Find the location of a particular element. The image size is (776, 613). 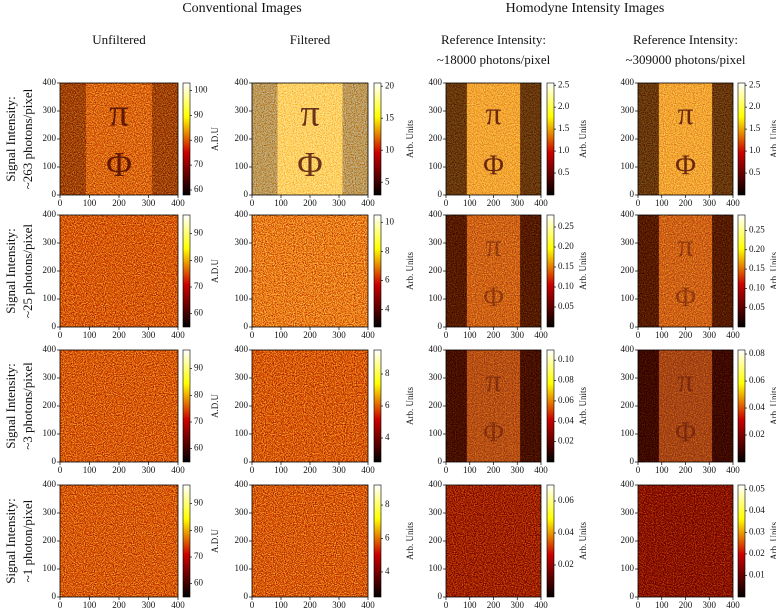

colorbar-tick-label: 0.01 is located at coordinates (757, 575).